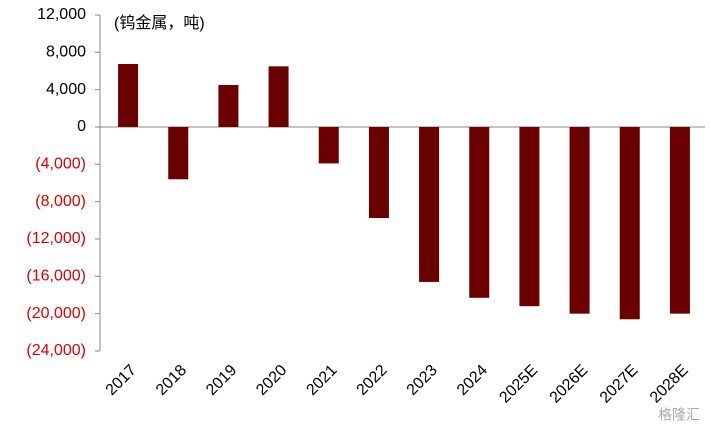 This screenshot has width=711, height=434. What do you see at coordinates (619, 384) in the screenshot?
I see `x-tick-label: 2027E` at bounding box center [619, 384].